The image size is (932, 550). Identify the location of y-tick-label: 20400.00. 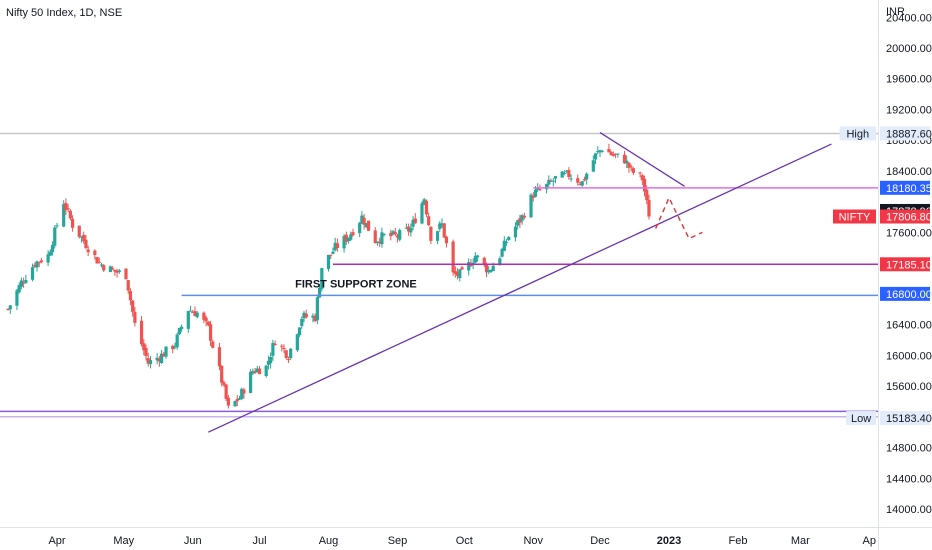
(909, 18).